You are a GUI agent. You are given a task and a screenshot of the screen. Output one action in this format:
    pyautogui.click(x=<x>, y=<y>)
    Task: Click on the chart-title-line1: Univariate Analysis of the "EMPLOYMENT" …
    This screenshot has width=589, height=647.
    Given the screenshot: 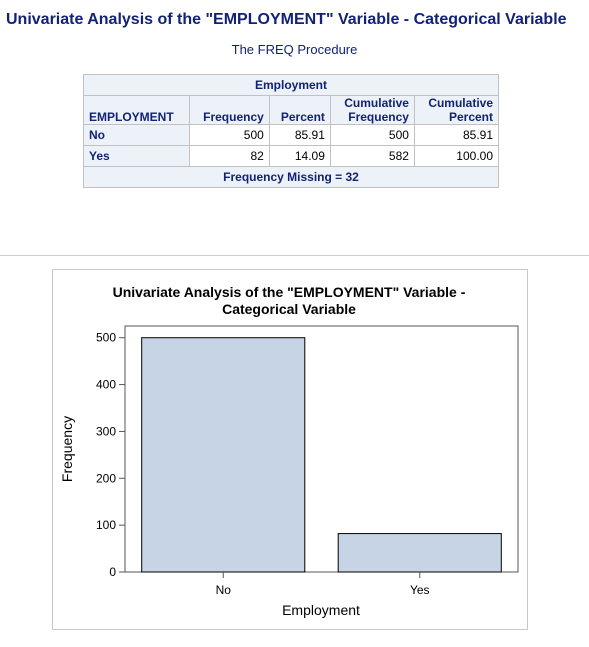 What is the action you would take?
    pyautogui.click(x=289, y=292)
    